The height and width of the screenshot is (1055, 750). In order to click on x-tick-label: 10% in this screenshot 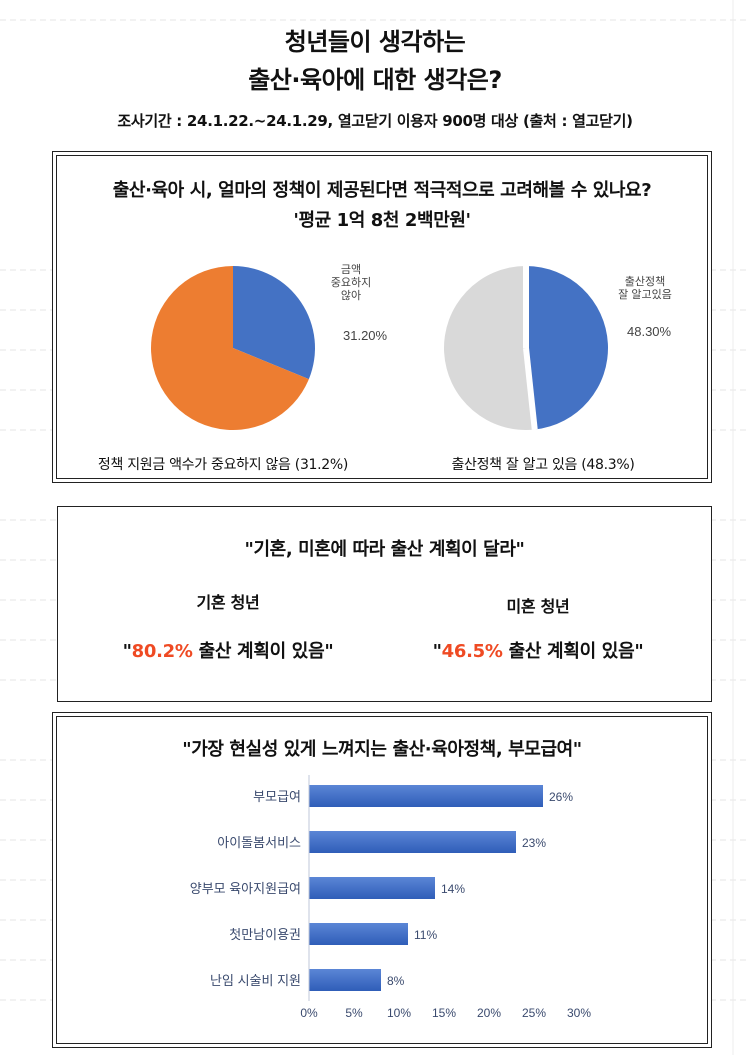, I will do `click(399, 1013)`.